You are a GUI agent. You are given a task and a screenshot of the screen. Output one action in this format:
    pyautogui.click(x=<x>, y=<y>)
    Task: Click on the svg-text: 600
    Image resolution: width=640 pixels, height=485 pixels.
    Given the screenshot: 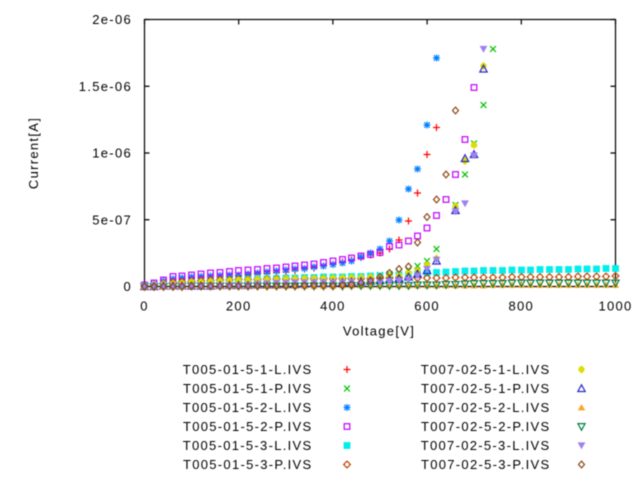 What is the action you would take?
    pyautogui.click(x=427, y=306)
    